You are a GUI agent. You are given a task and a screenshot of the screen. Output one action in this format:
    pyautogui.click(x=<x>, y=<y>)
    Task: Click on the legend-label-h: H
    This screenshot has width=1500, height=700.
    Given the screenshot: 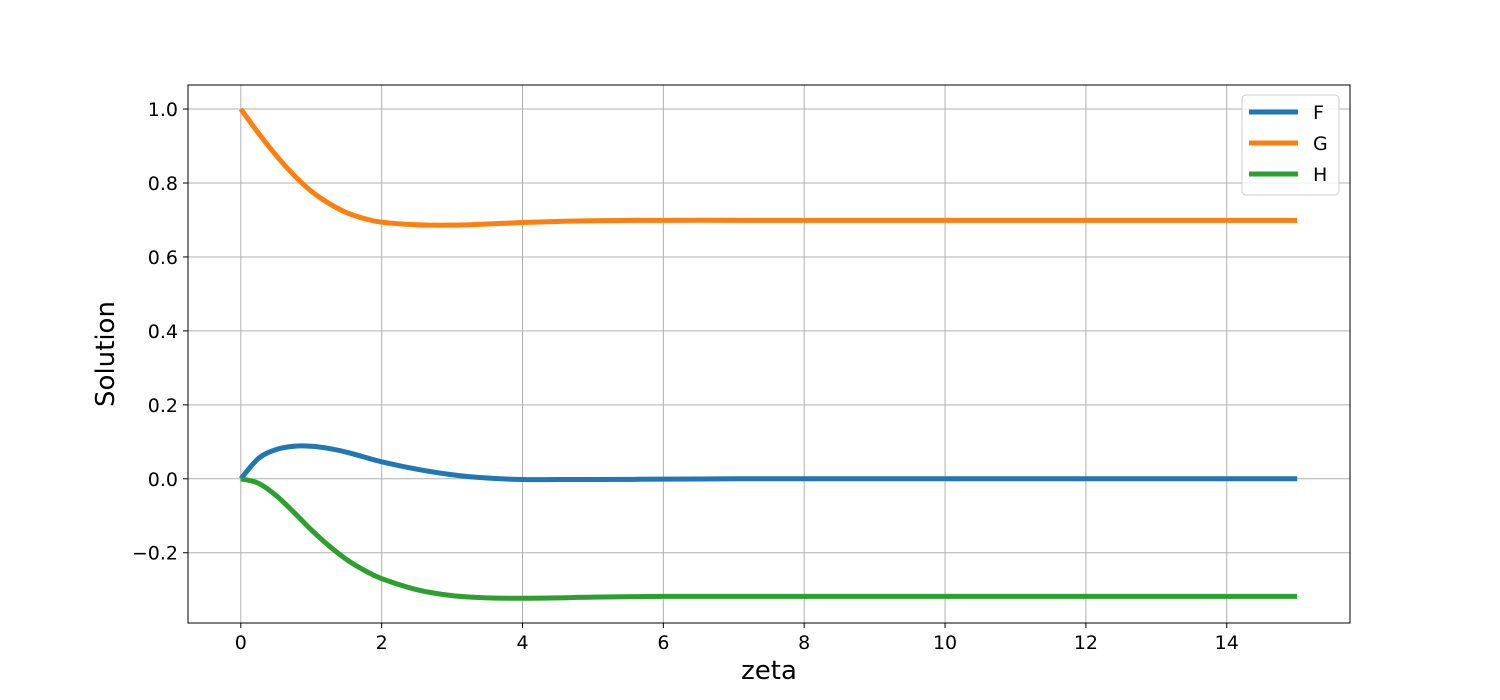 What is the action you would take?
    pyautogui.click(x=1320, y=175)
    